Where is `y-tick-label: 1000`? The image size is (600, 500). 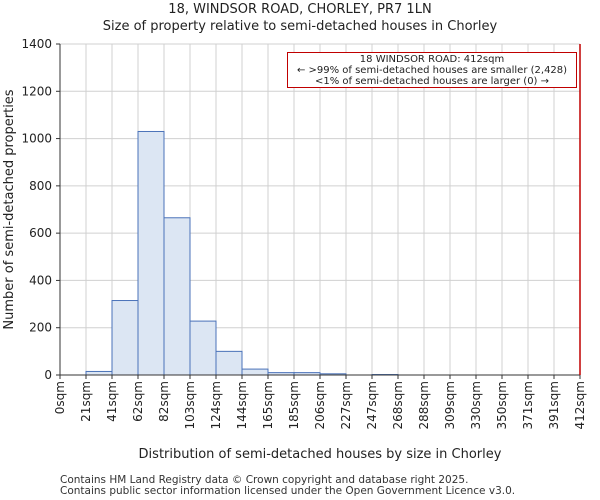 y-tick-label: 1000 is located at coordinates (36, 139).